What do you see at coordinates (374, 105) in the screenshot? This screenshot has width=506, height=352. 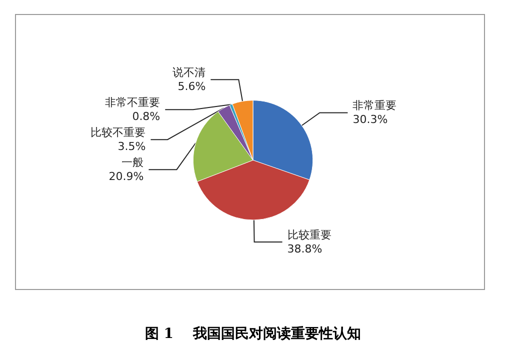 I see `slice-label: 非常重要` at bounding box center [374, 105].